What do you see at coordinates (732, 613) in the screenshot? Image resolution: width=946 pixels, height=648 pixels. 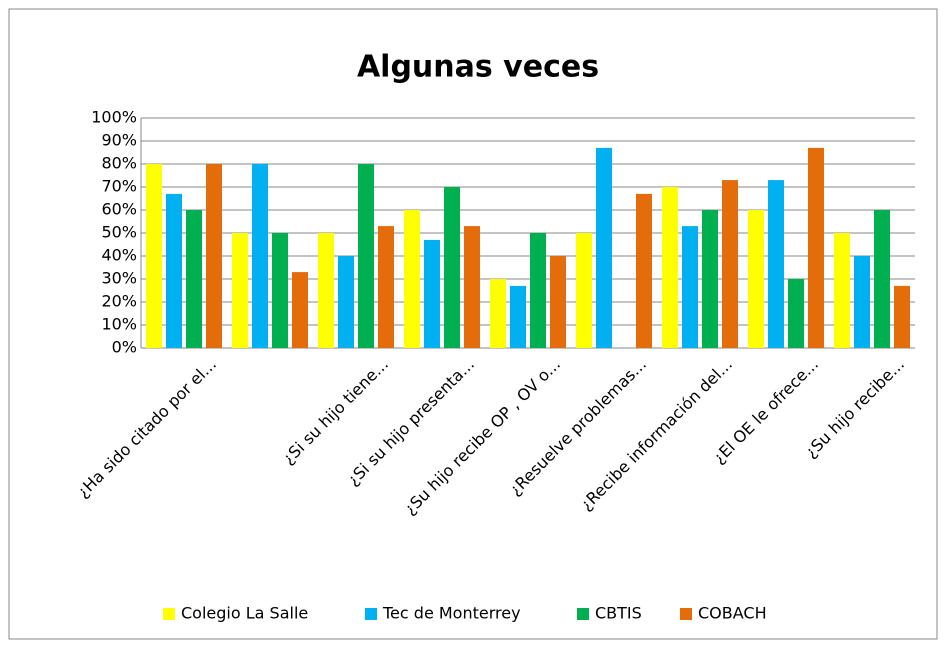 I see `legend-label: COBACH` at bounding box center [732, 613].